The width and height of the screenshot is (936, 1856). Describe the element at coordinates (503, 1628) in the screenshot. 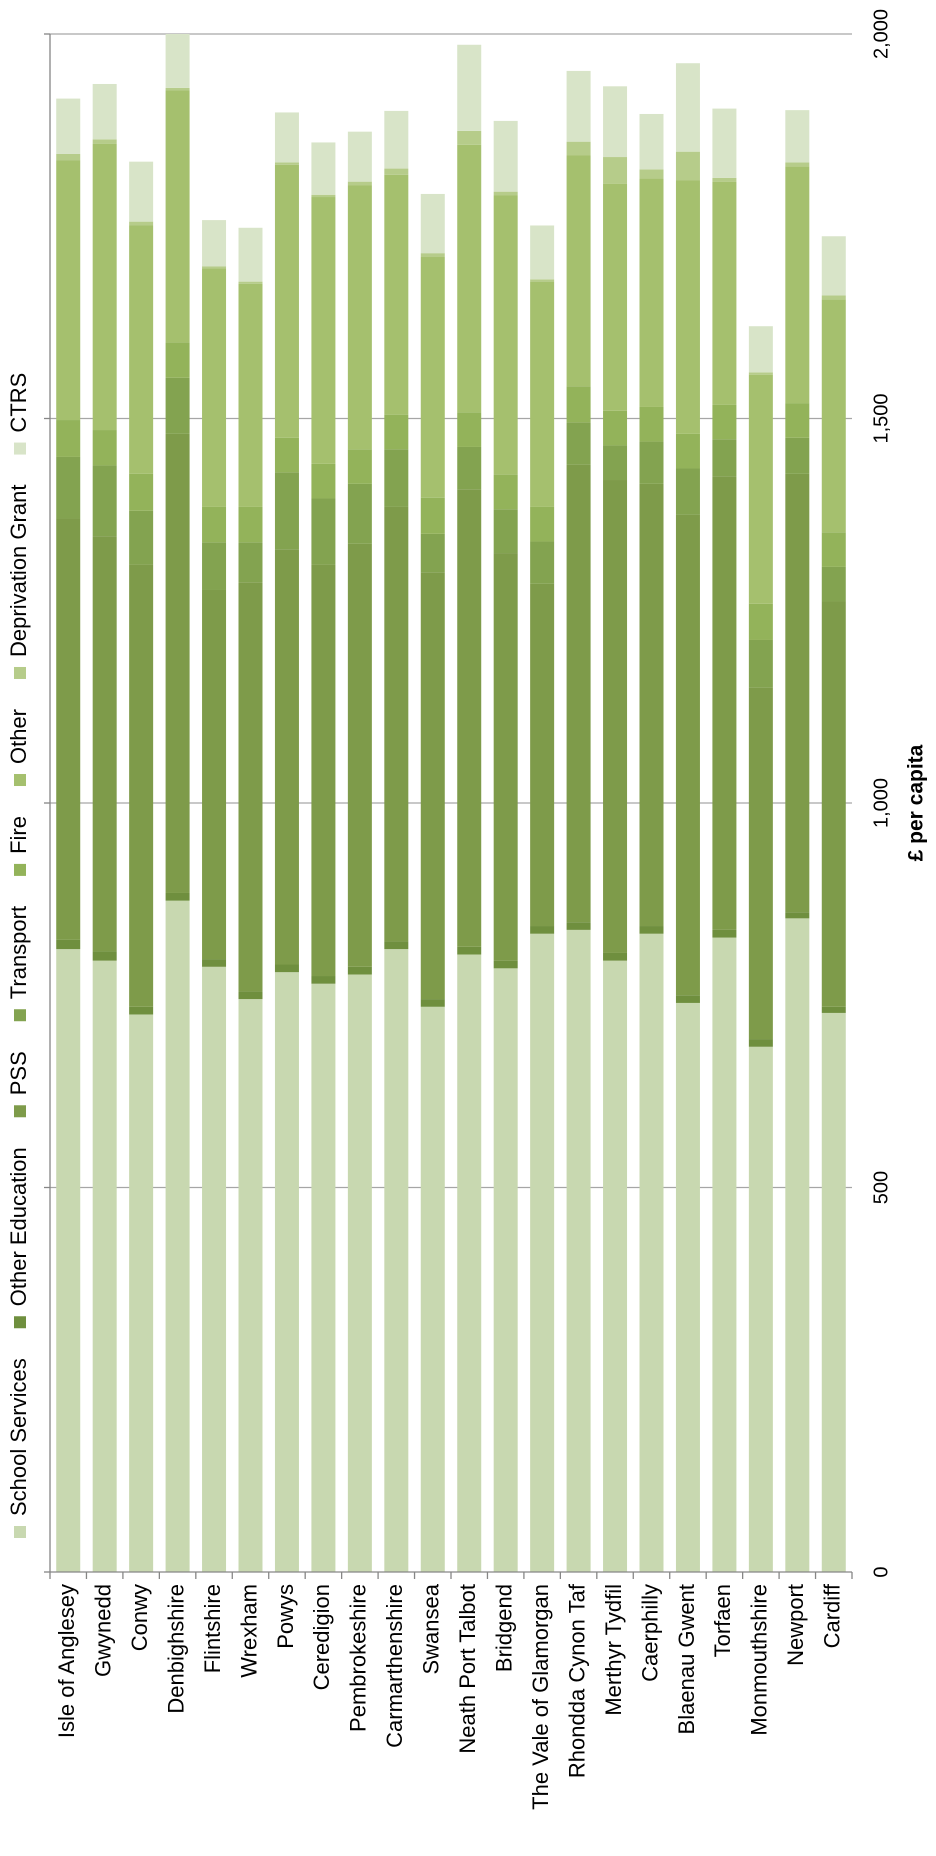

I see `category-label: Bridgend` at that location.